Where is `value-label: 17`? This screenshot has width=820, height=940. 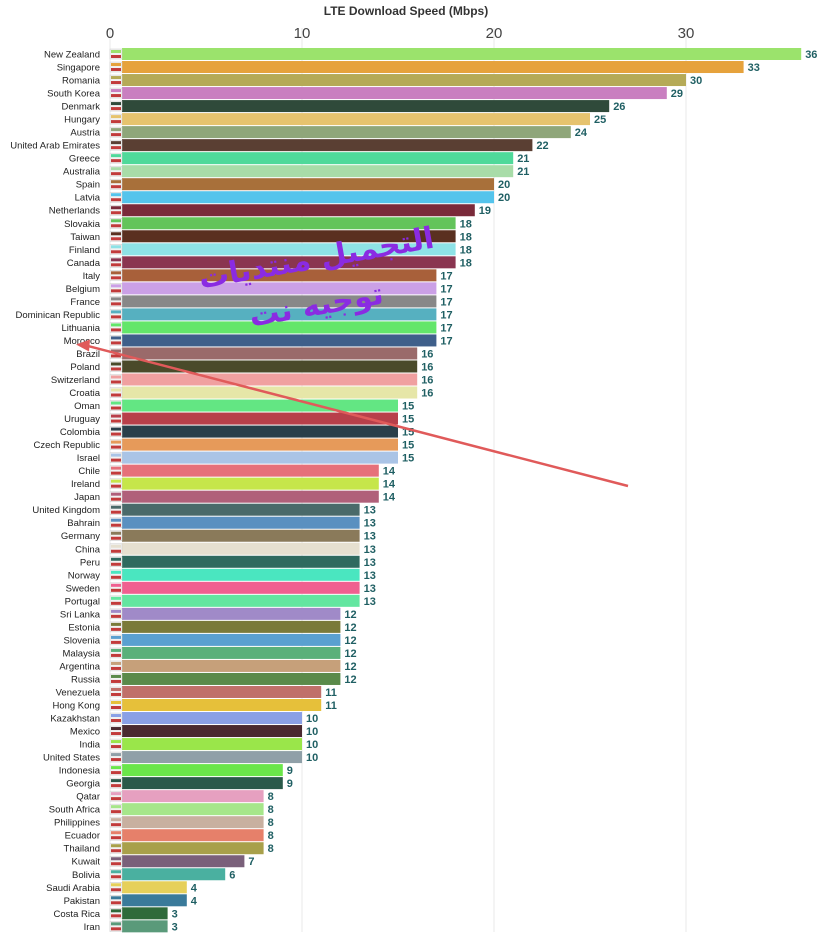
value-label: 17 is located at coordinates (446, 276).